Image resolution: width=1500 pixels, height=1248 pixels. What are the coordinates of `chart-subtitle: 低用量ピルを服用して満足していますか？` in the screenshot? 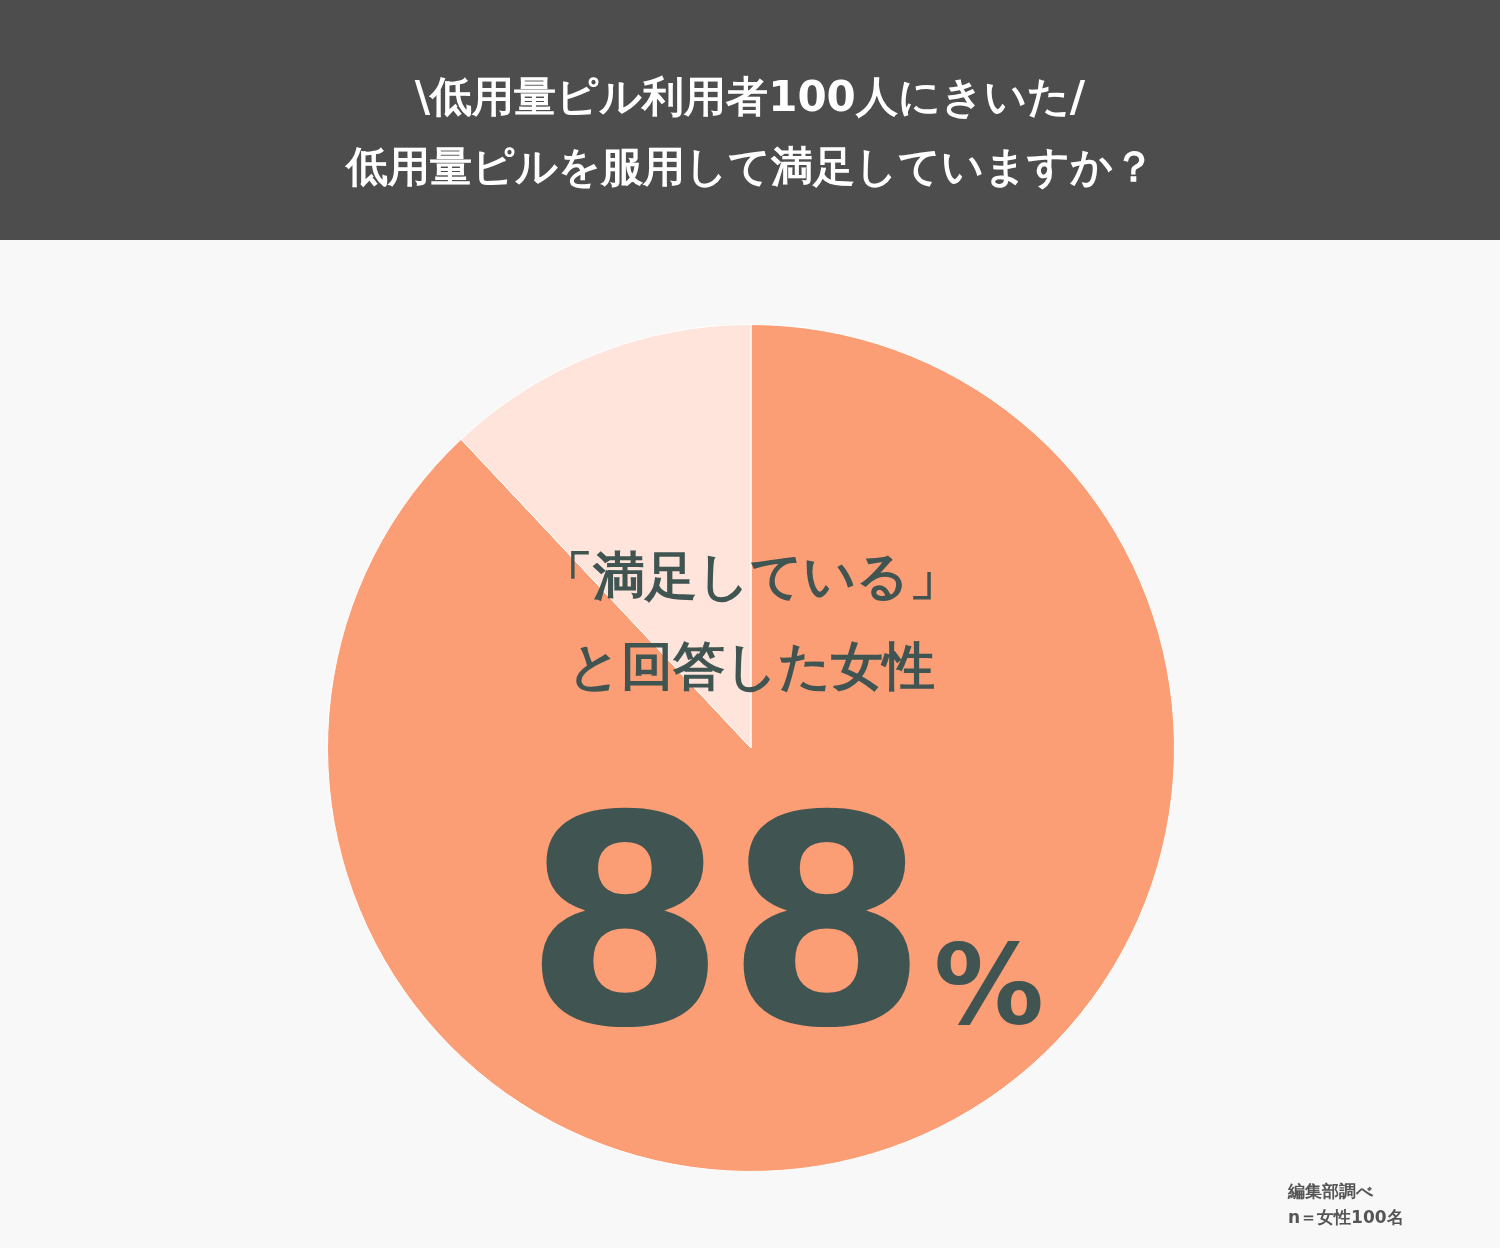 It's located at (750, 167).